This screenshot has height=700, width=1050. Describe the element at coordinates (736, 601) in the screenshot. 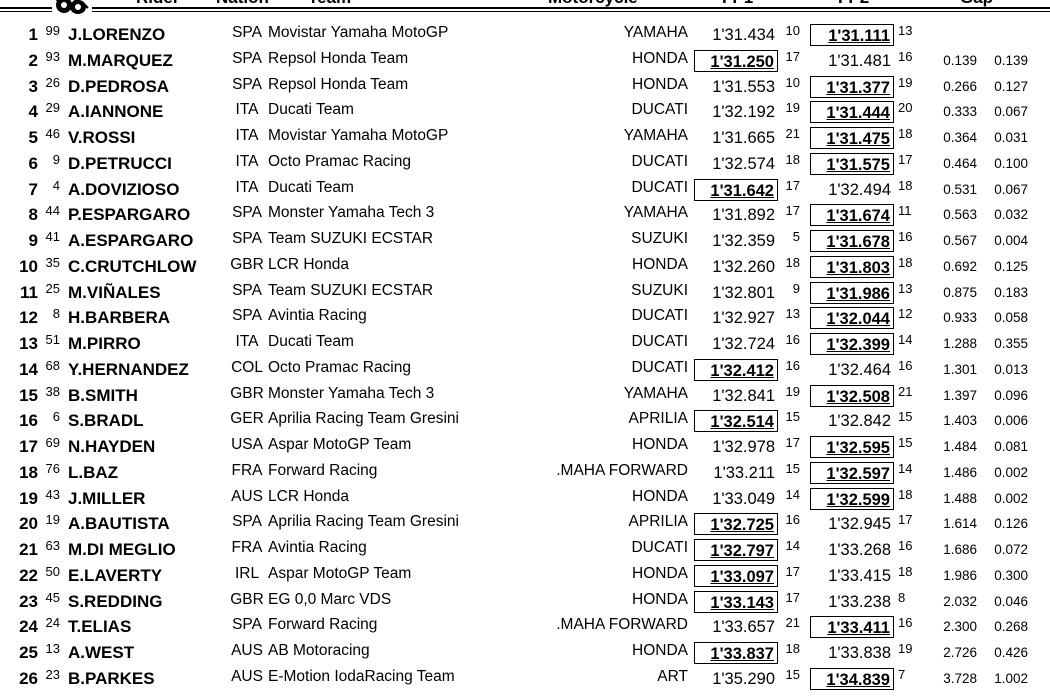

I see `fp1-time: 1'33.143` at that location.